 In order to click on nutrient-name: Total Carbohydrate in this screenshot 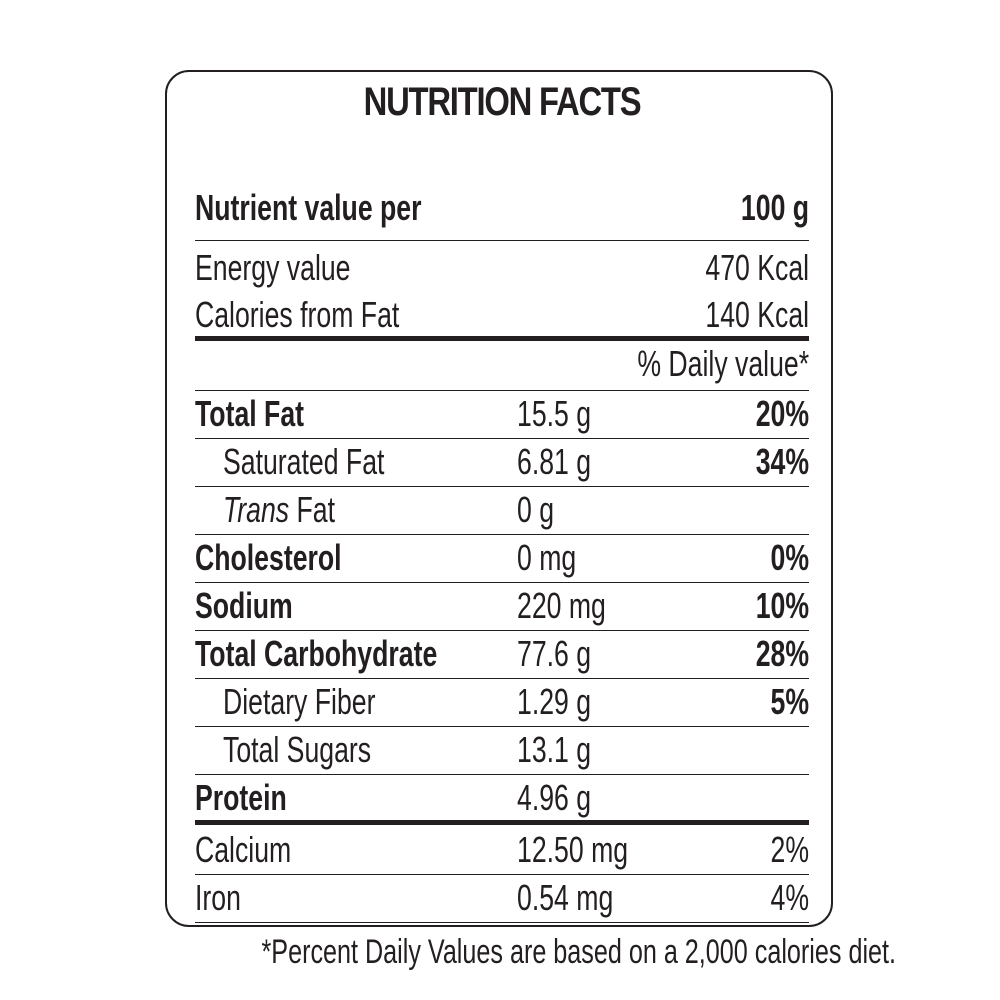, I will do `click(316, 653)`.